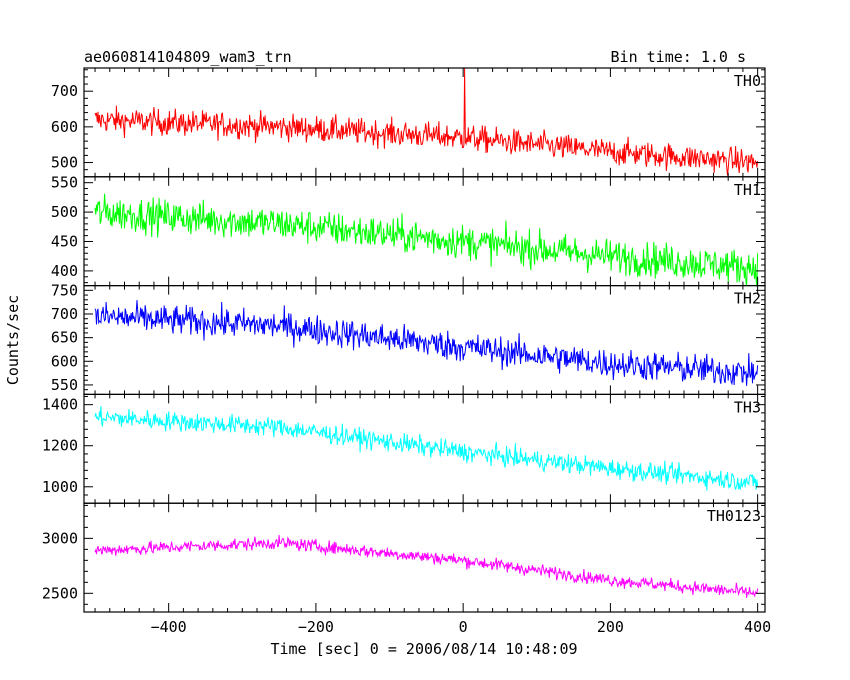 This screenshot has height=680, width=850. What do you see at coordinates (747, 190) in the screenshot?
I see `panel-title: TH1` at bounding box center [747, 190].